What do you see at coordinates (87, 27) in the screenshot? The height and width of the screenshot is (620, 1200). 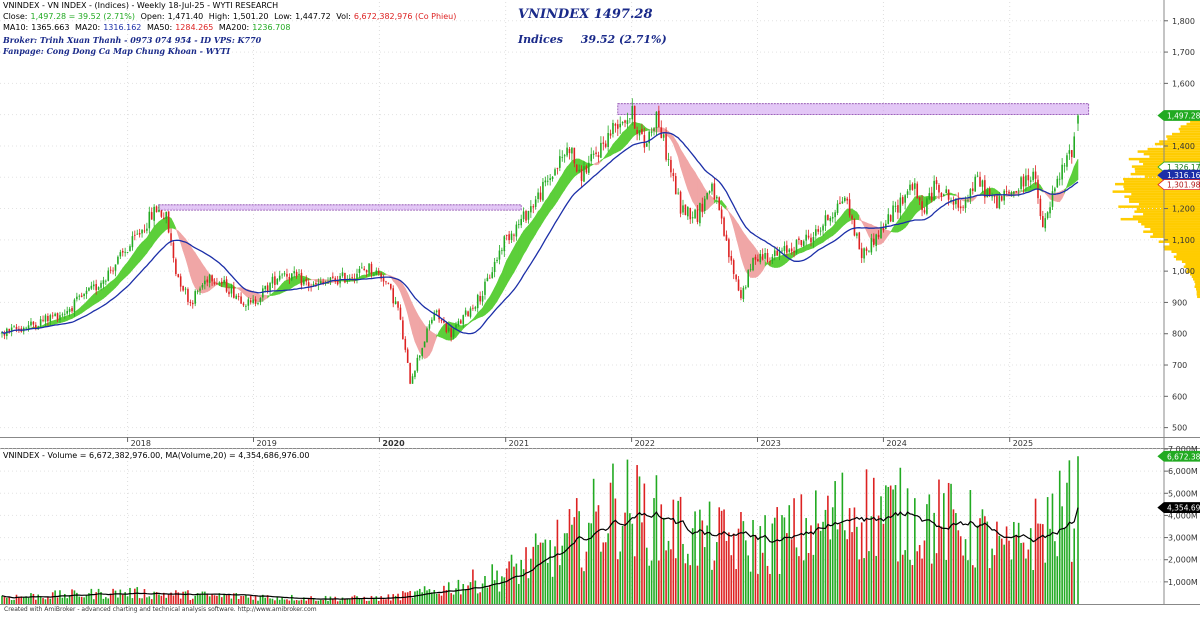 I see `ma20-label: MA20:` at bounding box center [87, 27].